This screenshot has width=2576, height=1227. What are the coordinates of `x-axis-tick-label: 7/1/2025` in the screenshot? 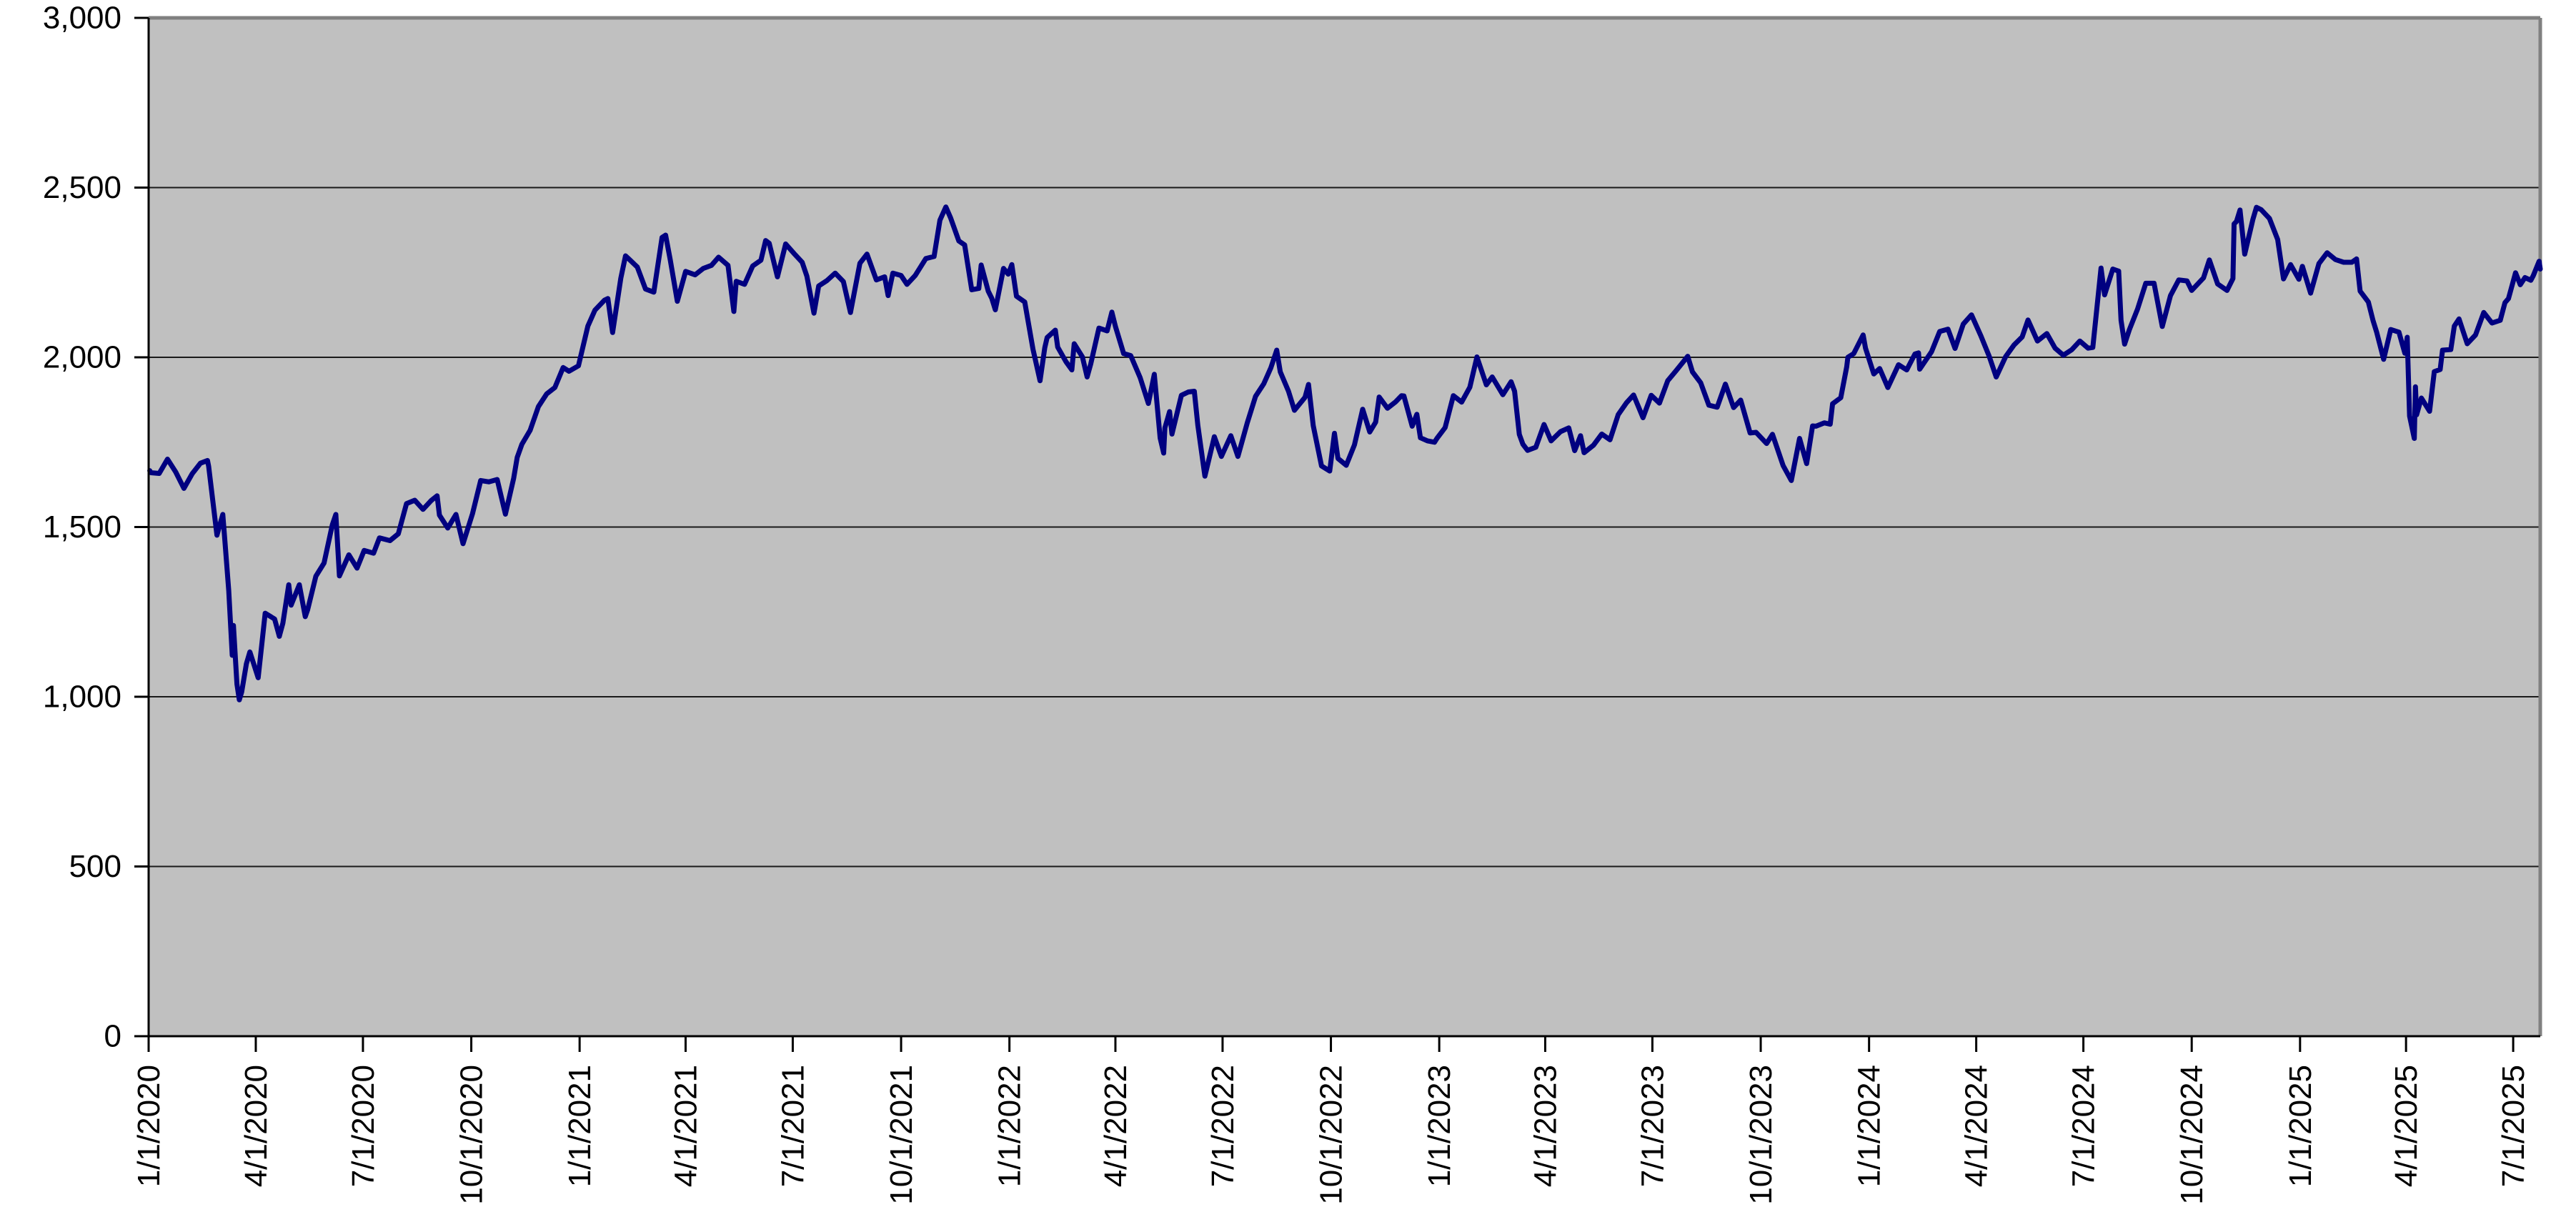 It's located at (2513, 1126).